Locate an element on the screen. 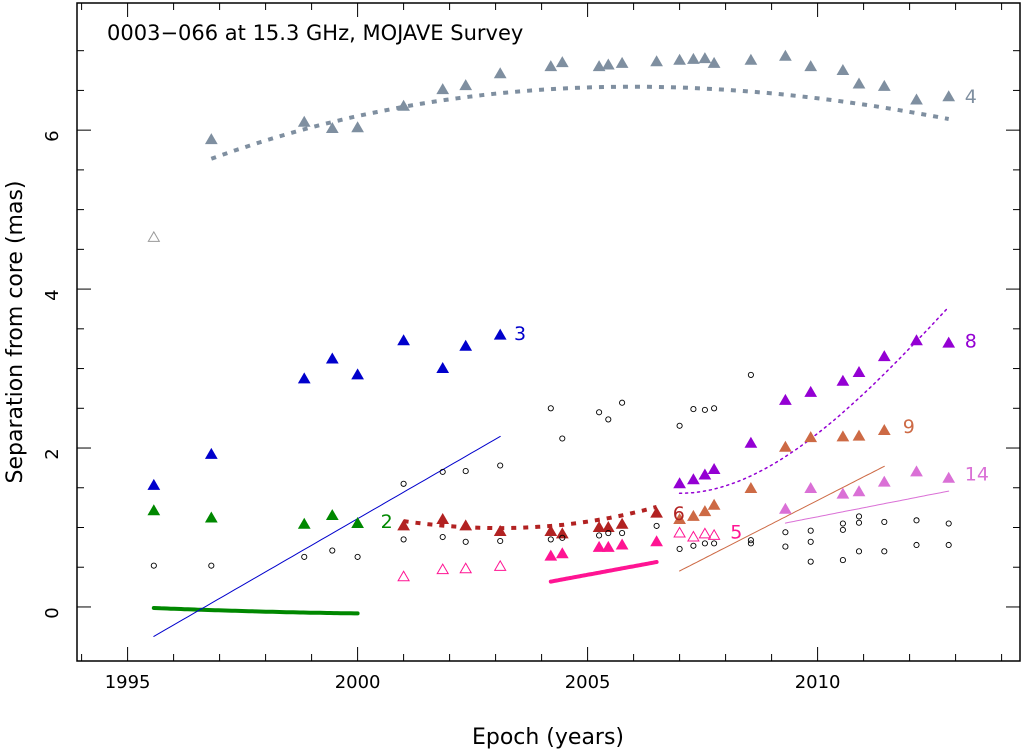  x-tick-label: 2005 is located at coordinates (588, 682).